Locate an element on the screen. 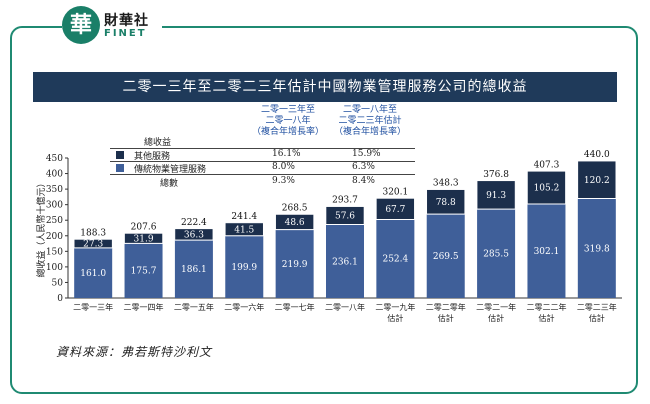  x-tick-label: 二零一五年 is located at coordinates (194, 307).